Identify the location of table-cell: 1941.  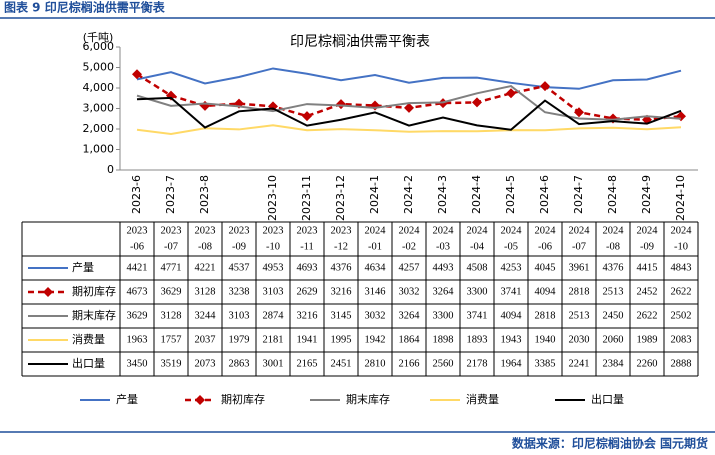
(307, 339).